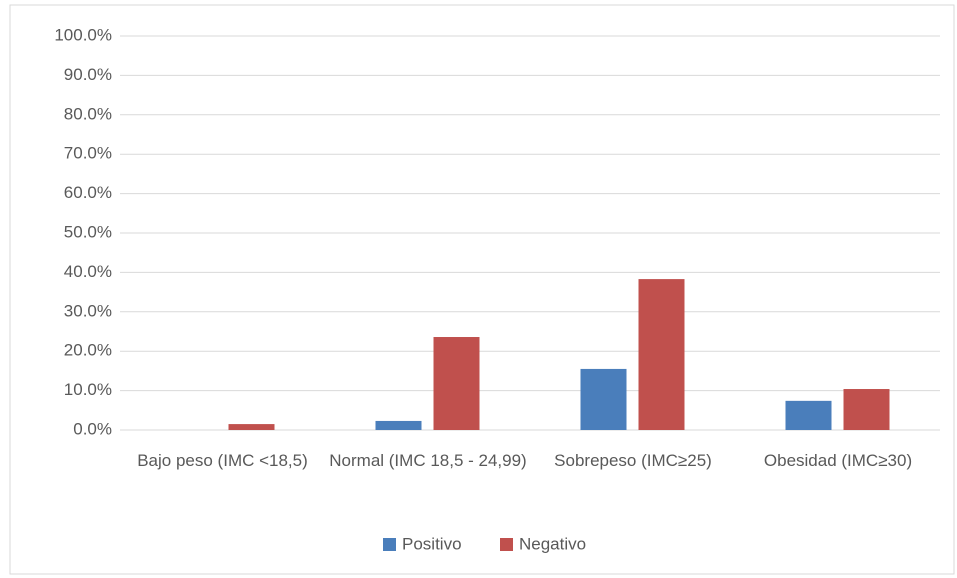  What do you see at coordinates (838, 460) in the screenshot?
I see `x-tick-label: Obesidad (IMC≥30)` at bounding box center [838, 460].